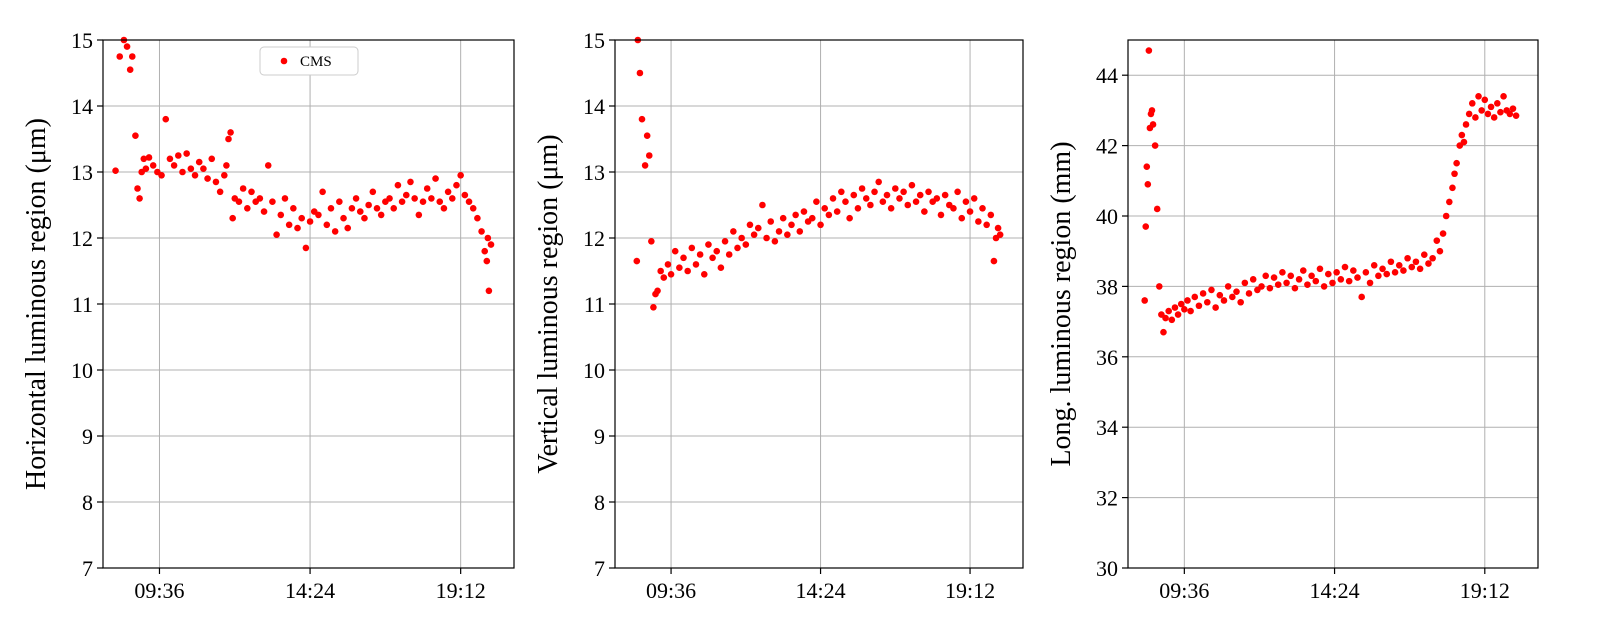  What do you see at coordinates (1107, 357) in the screenshot?
I see `y-tick-label: 36` at bounding box center [1107, 357].